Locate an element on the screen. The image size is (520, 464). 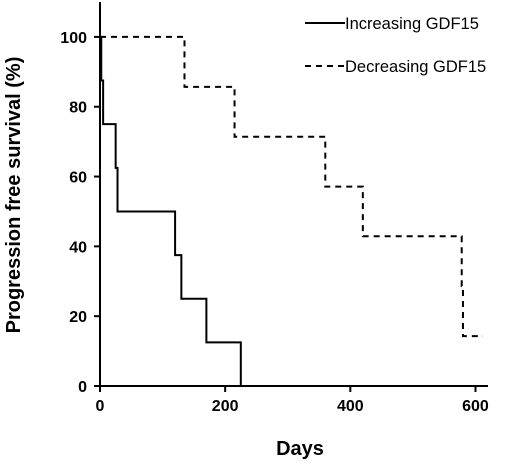
y-tick-label: 20 is located at coordinates (78, 317).